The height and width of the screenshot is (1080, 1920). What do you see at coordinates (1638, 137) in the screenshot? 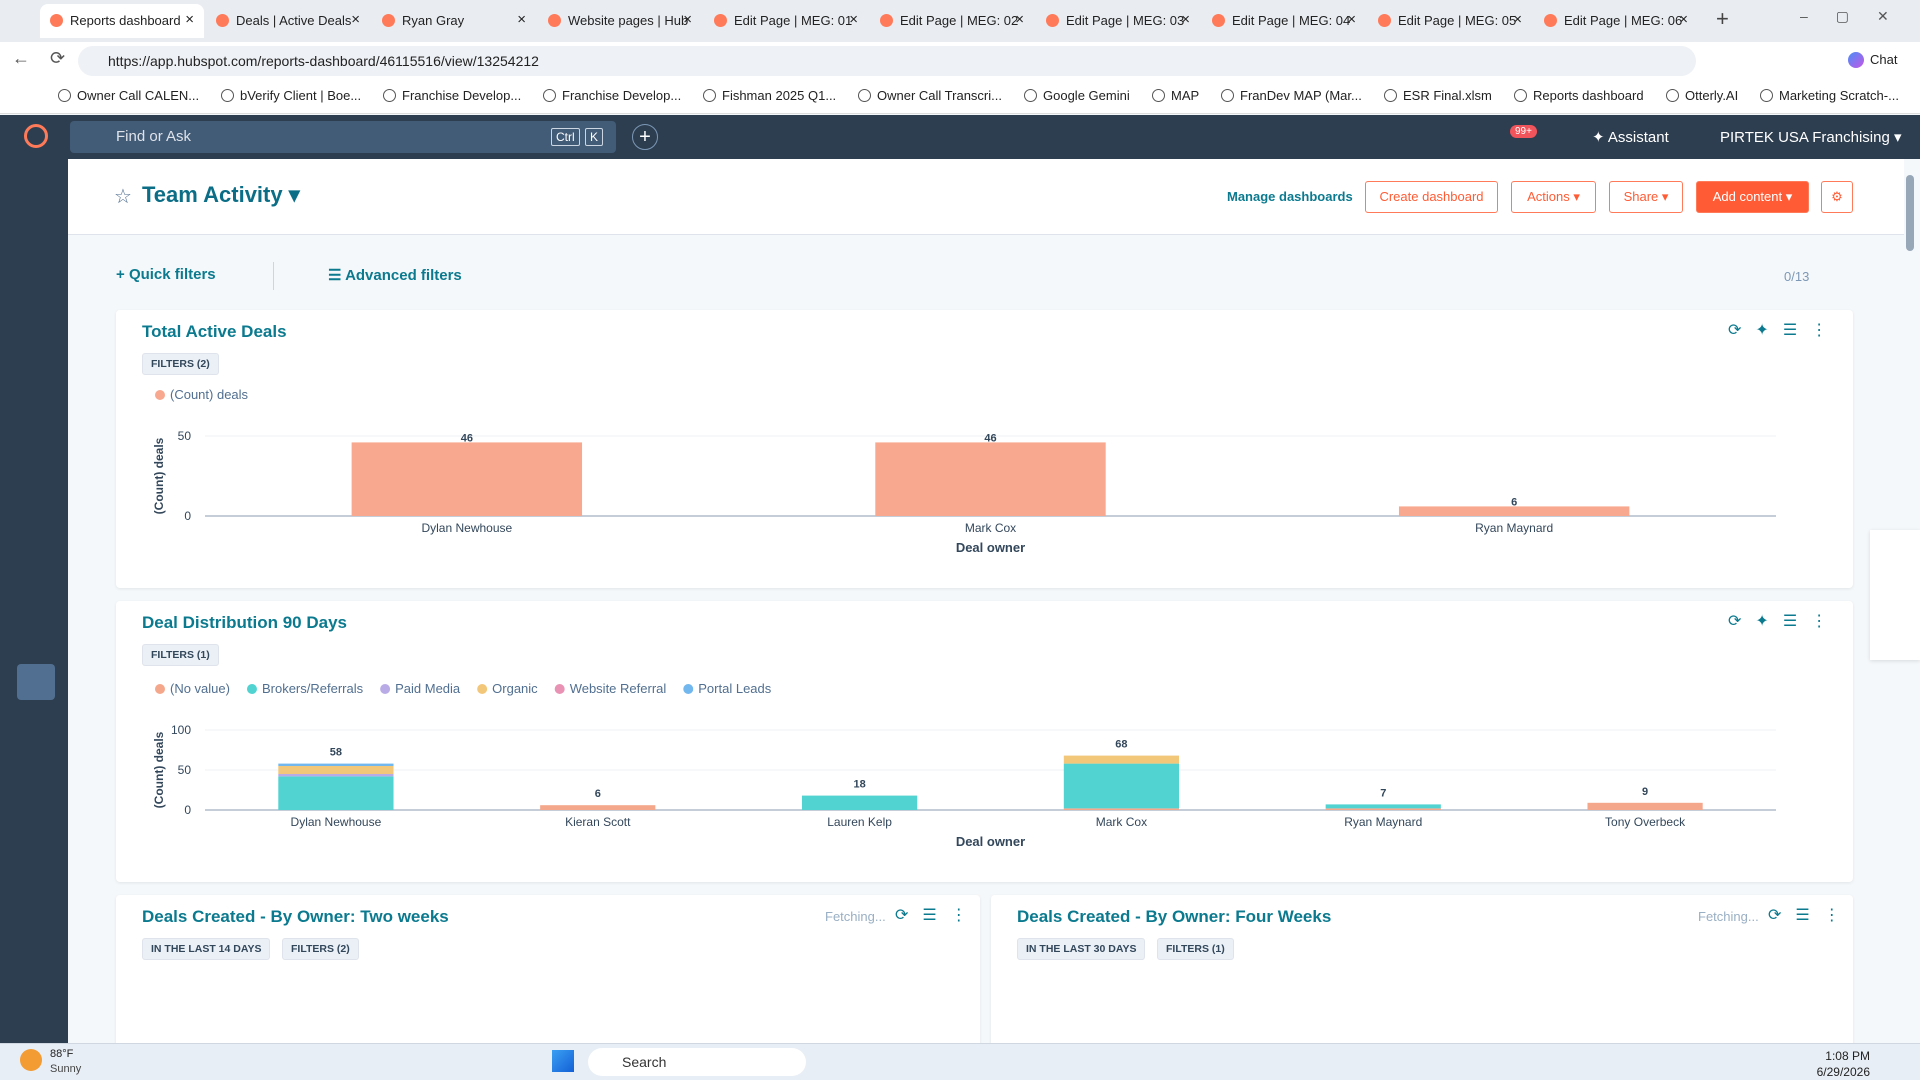
I see `assistant-label: Assistant` at bounding box center [1638, 137].